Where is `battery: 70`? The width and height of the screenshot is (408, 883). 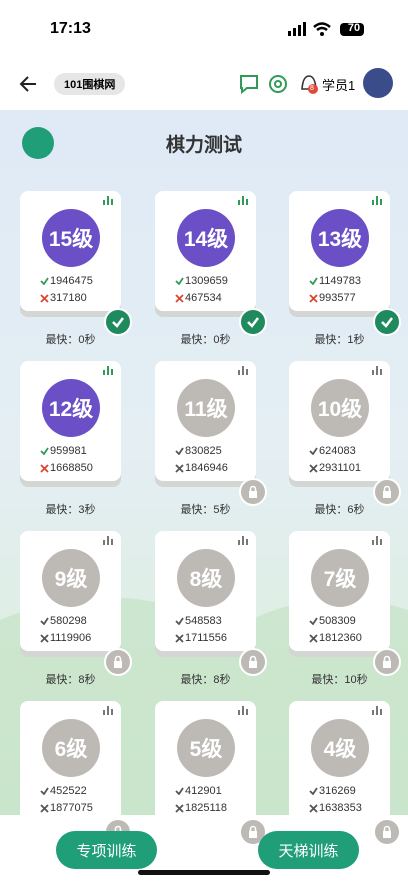
battery: 70 is located at coordinates (354, 28).